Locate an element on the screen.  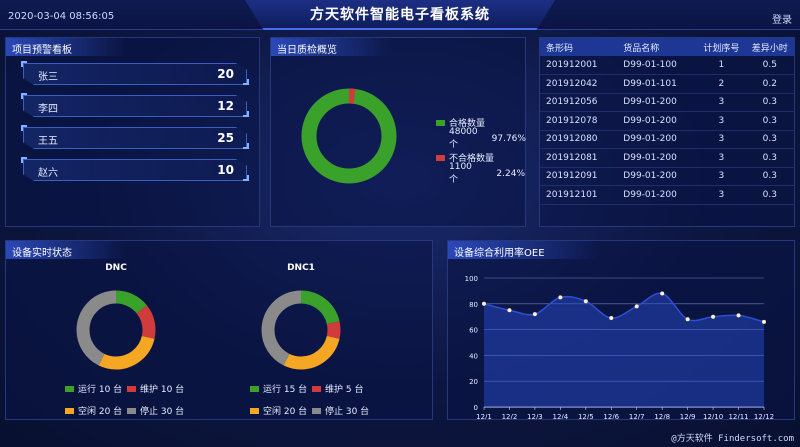
fail-label: 不合格数量 is located at coordinates (472, 159).